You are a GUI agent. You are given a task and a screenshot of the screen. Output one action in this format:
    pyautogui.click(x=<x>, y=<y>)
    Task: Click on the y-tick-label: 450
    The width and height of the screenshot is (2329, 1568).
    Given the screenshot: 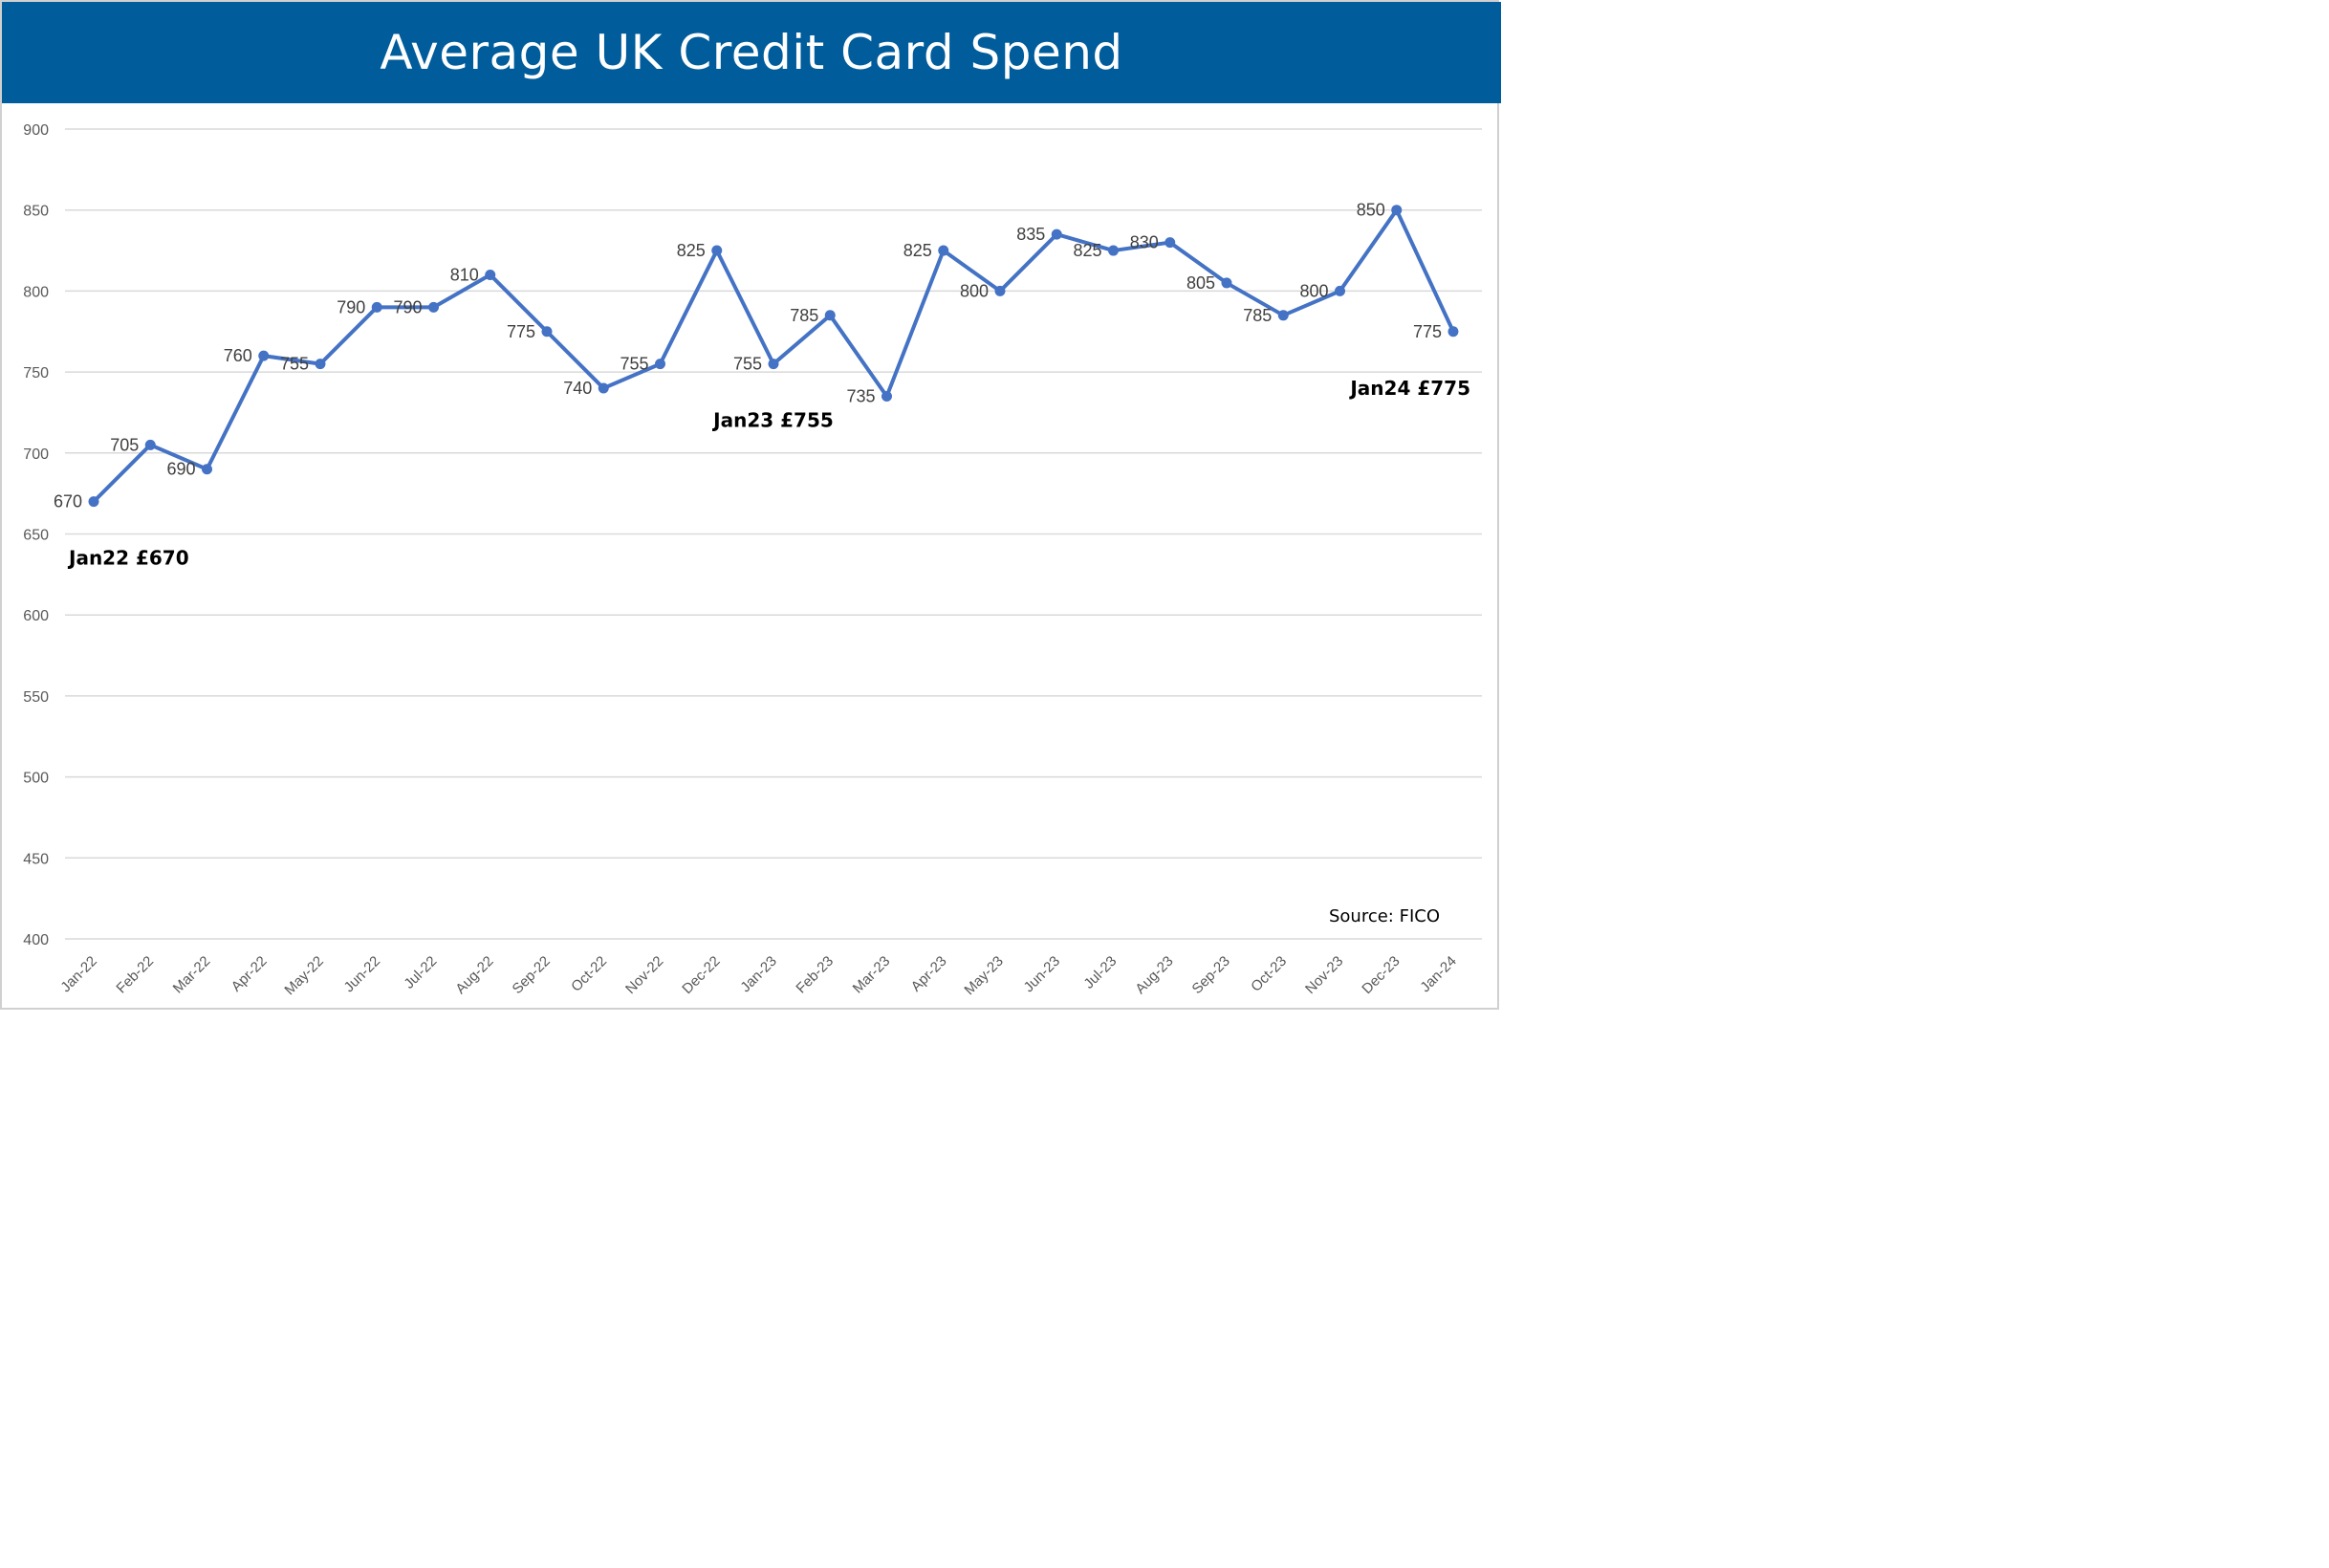 What is the action you would take?
    pyautogui.click(x=36, y=859)
    